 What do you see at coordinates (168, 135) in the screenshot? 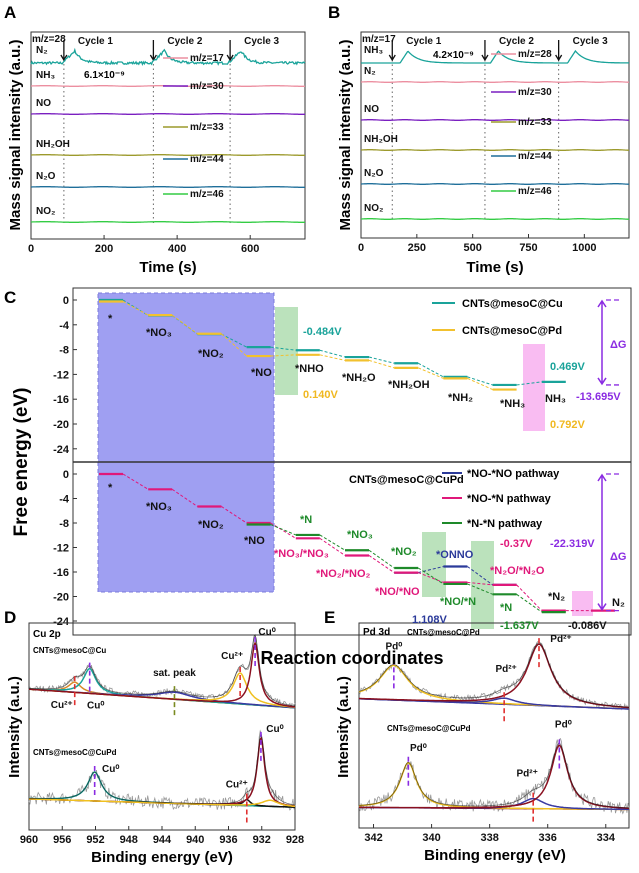
I see `plot-frame-A` at bounding box center [168, 135].